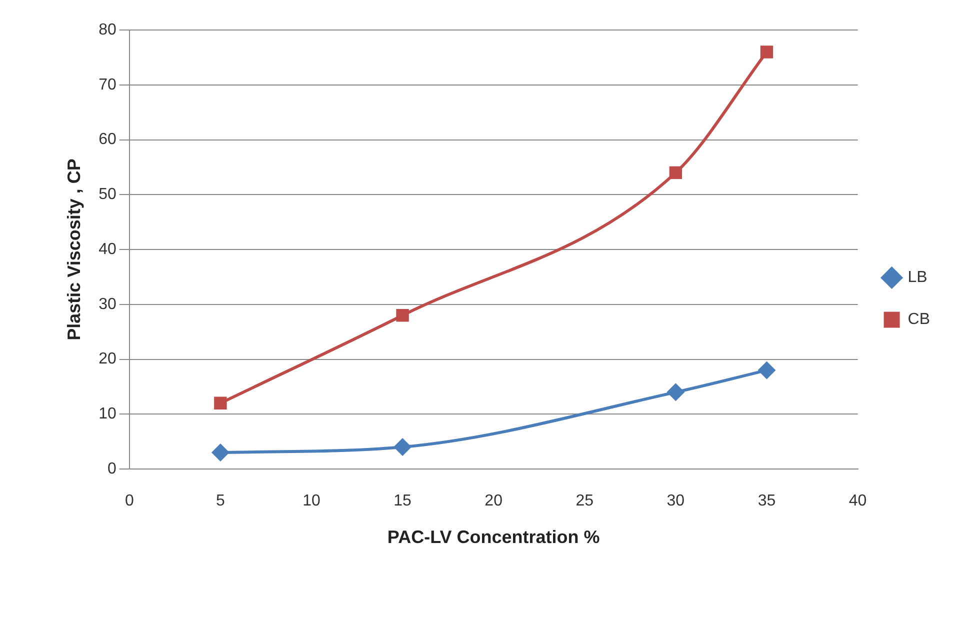  I want to click on x-tick-label: 20, so click(493, 501).